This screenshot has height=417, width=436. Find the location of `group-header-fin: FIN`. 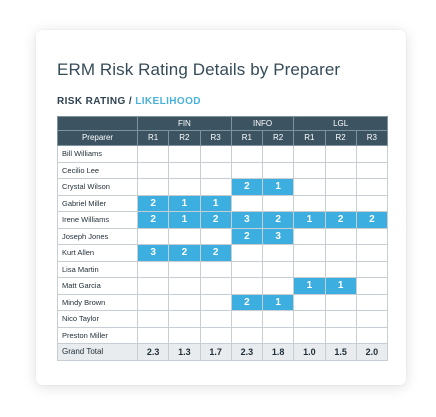

group-header-fin: FIN is located at coordinates (184, 123).